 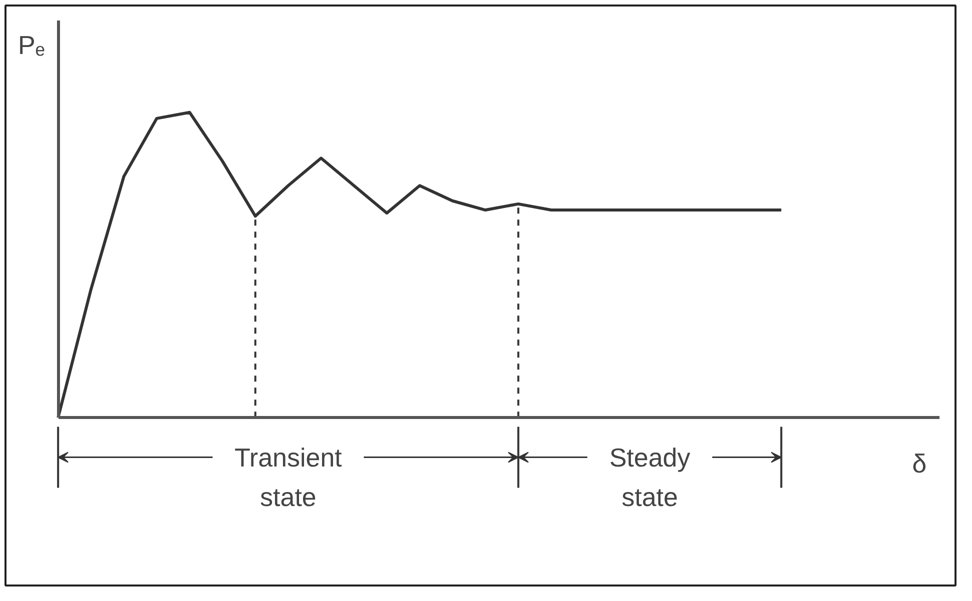 I want to click on text: Transient state, so click(x=288, y=477).